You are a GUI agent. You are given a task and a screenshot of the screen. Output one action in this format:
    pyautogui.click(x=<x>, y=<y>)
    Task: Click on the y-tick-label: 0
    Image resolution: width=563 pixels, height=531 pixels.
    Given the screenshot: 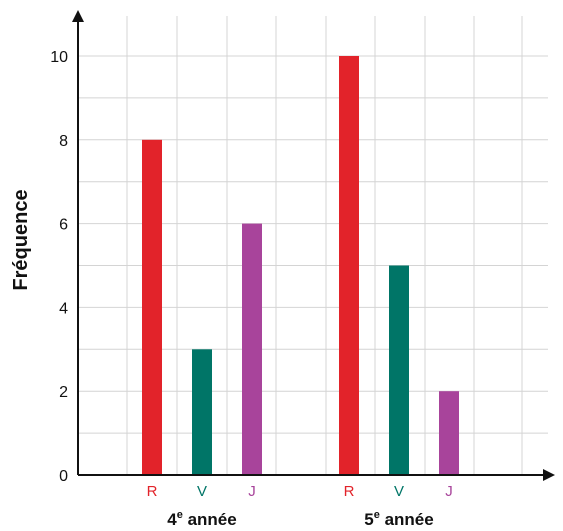 What is the action you would take?
    pyautogui.click(x=63, y=476)
    